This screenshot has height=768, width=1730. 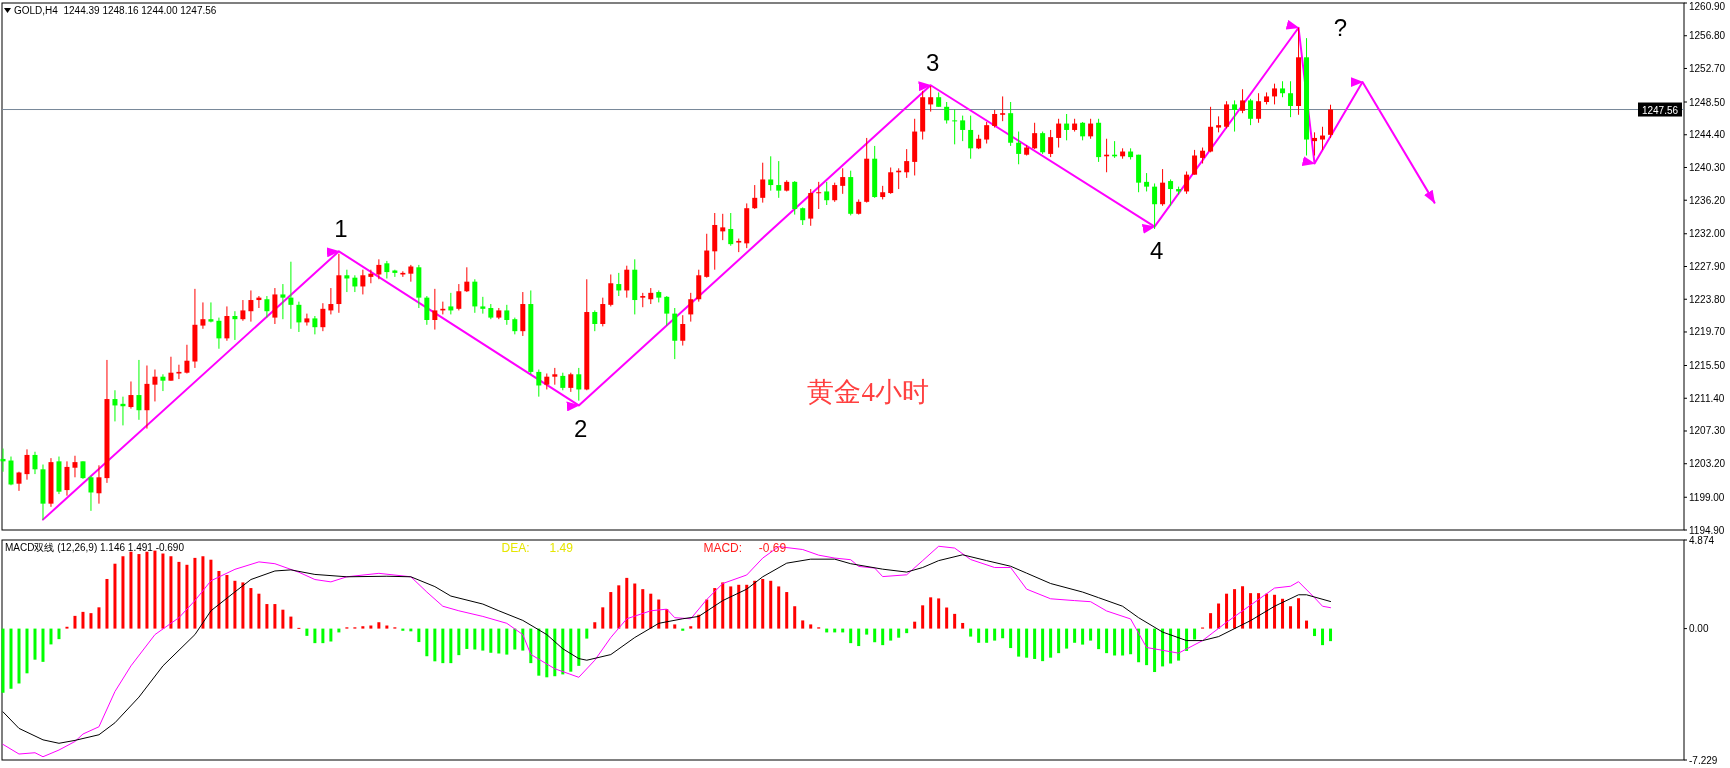 I want to click on y-tick-label: 1219.70, so click(x=1707, y=332).